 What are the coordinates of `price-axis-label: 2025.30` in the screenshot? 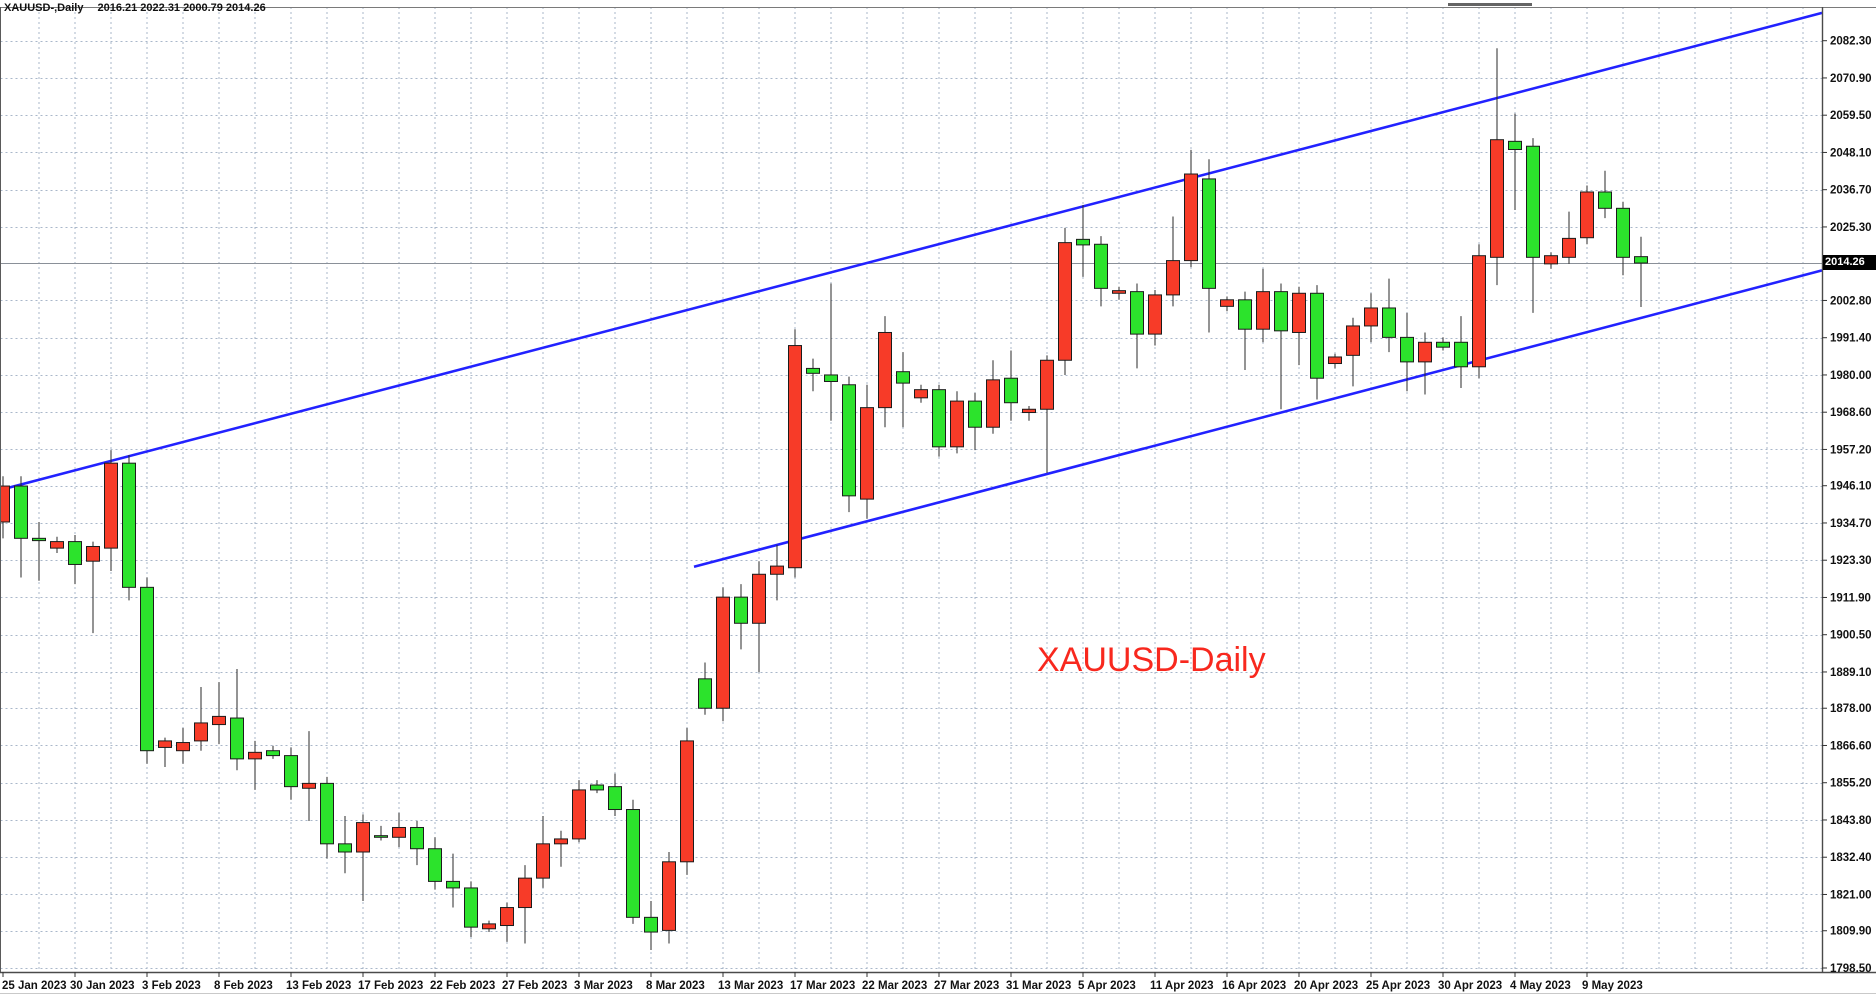 It's located at (1851, 228).